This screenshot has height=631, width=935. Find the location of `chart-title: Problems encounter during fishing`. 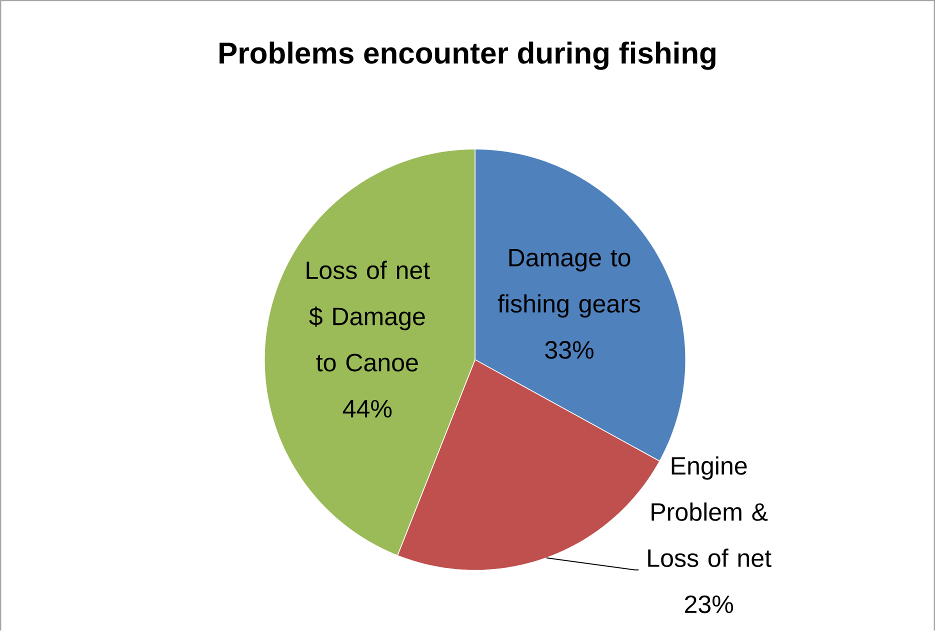

chart-title: Problems encounter during fishing is located at coordinates (468, 56).